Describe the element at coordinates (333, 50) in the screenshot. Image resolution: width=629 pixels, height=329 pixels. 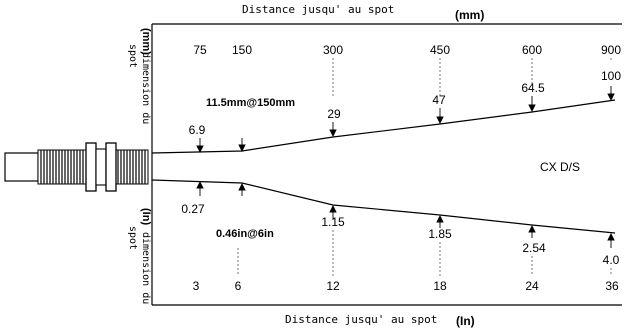
I see `top-tick-300: 300` at that location.